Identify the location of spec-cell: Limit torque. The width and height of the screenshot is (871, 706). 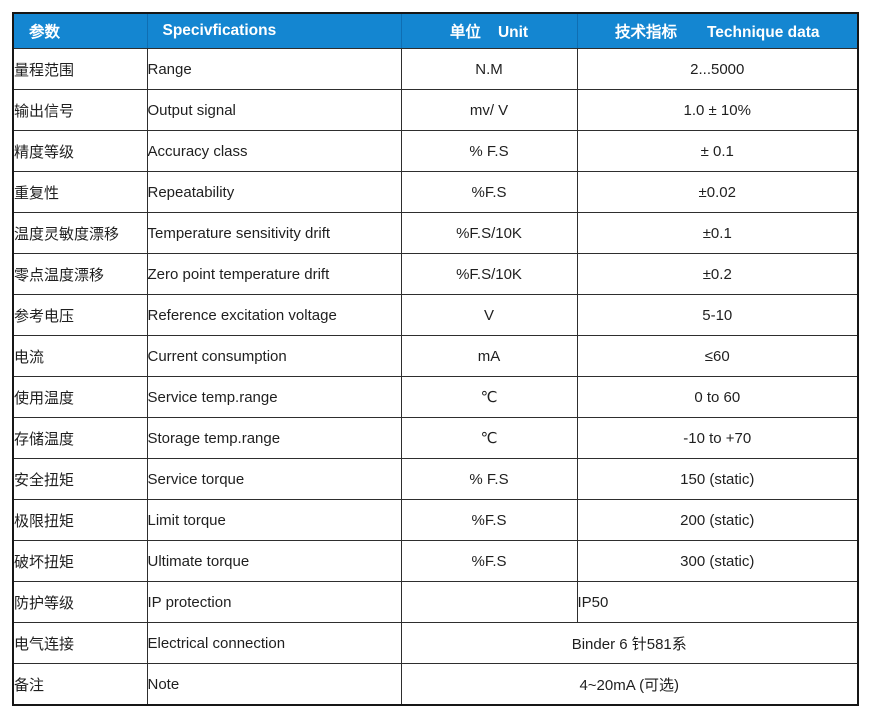
(274, 520).